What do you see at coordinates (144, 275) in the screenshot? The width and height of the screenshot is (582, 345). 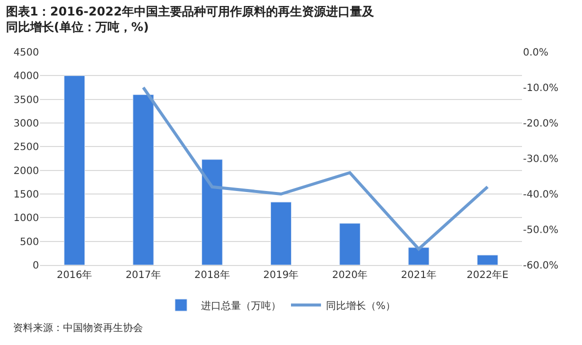 I see `x-tick-label: 2017年` at bounding box center [144, 275].